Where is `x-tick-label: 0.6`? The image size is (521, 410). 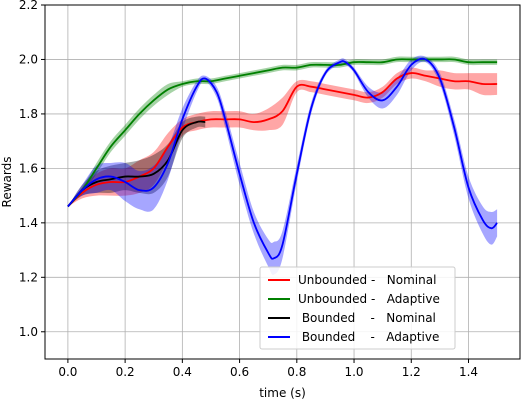 x-tick-label: 0.6 is located at coordinates (239, 372).